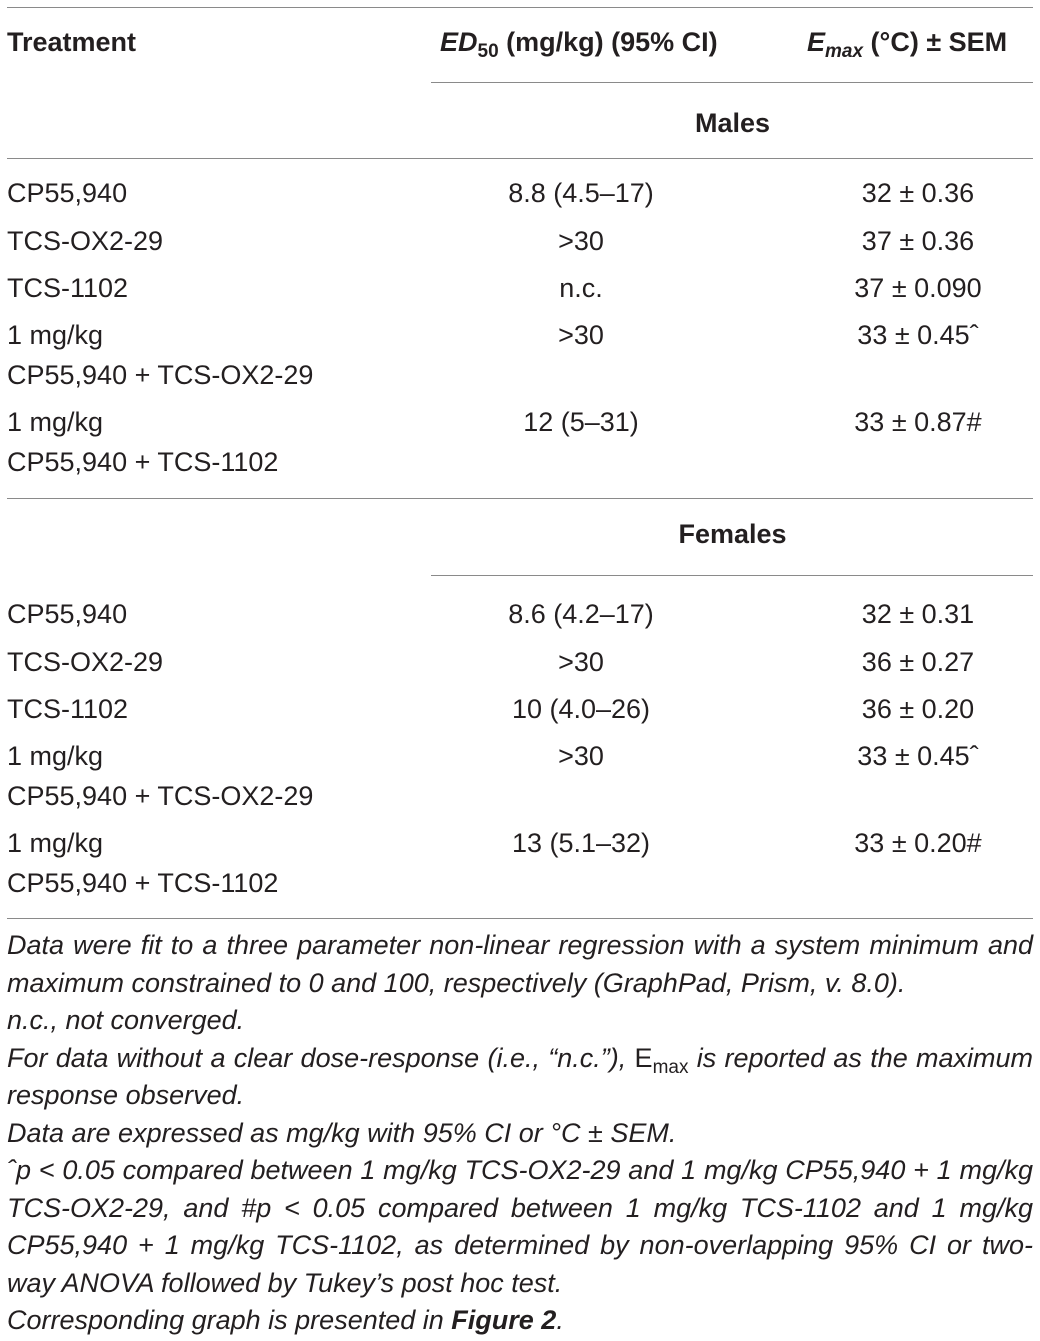 The image size is (1040, 1341). I want to click on ed50-value: n.c., so click(581, 288).